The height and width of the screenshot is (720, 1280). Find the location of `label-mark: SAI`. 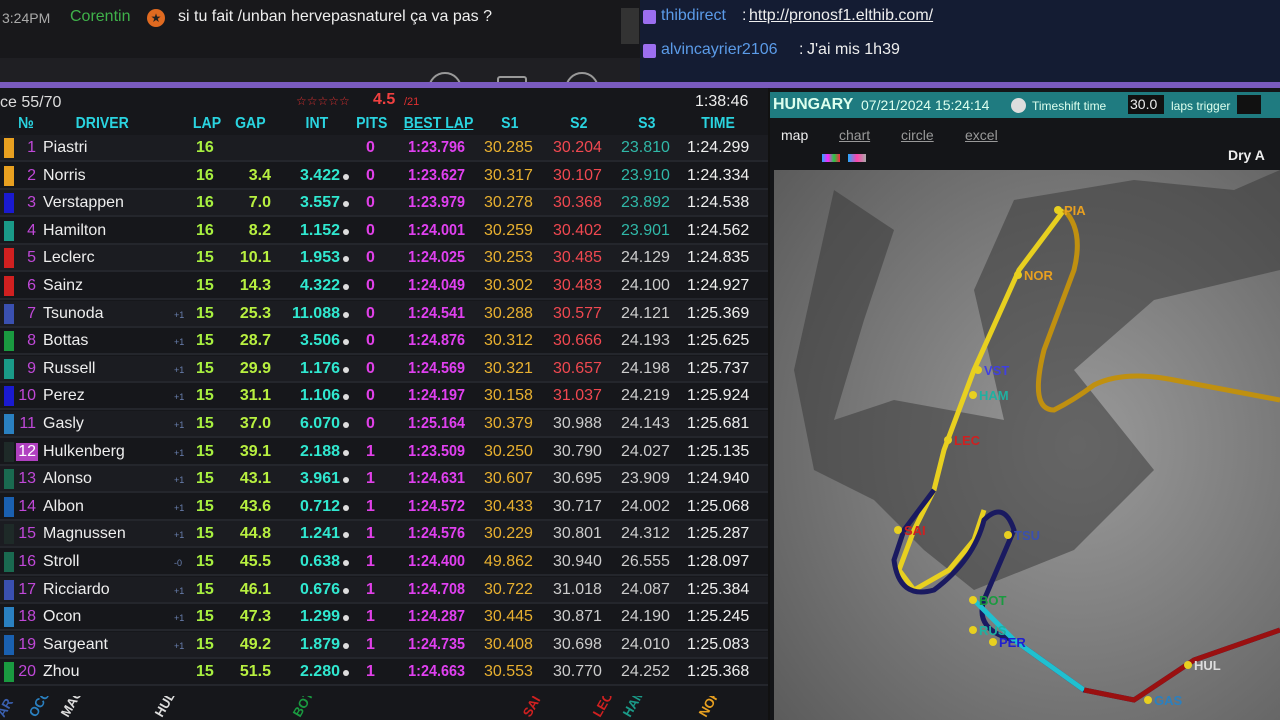

label-mark: SAI is located at coordinates (532, 708).